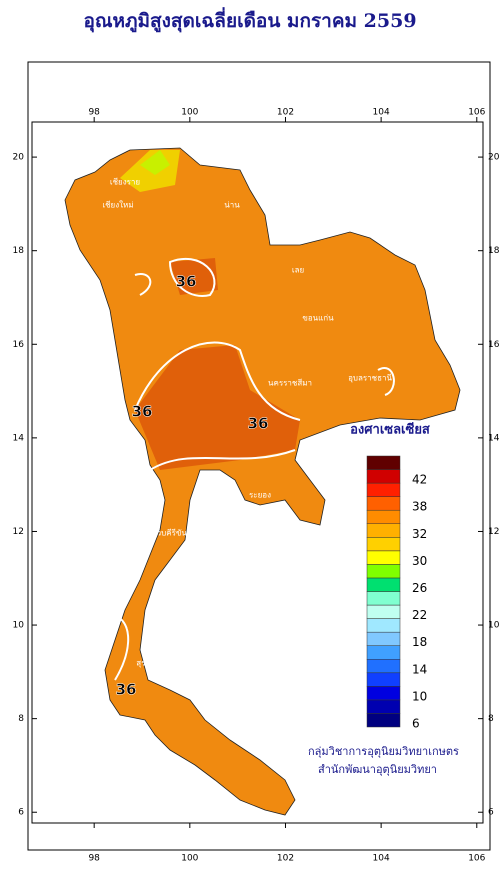  I want to click on legend-label: 22, so click(419, 615).